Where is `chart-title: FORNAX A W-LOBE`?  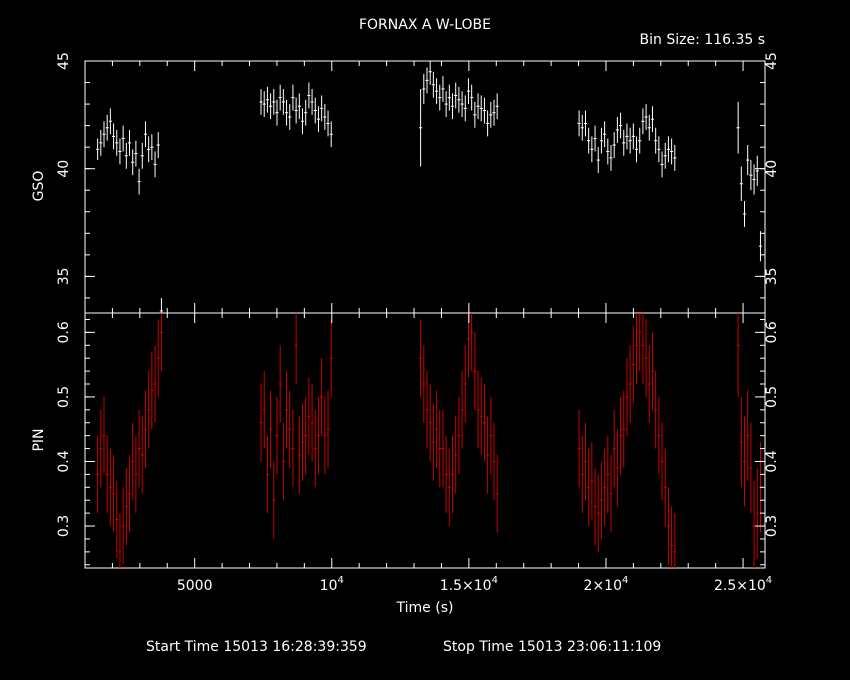
chart-title: FORNAX A W-LOBE is located at coordinates (425, 25).